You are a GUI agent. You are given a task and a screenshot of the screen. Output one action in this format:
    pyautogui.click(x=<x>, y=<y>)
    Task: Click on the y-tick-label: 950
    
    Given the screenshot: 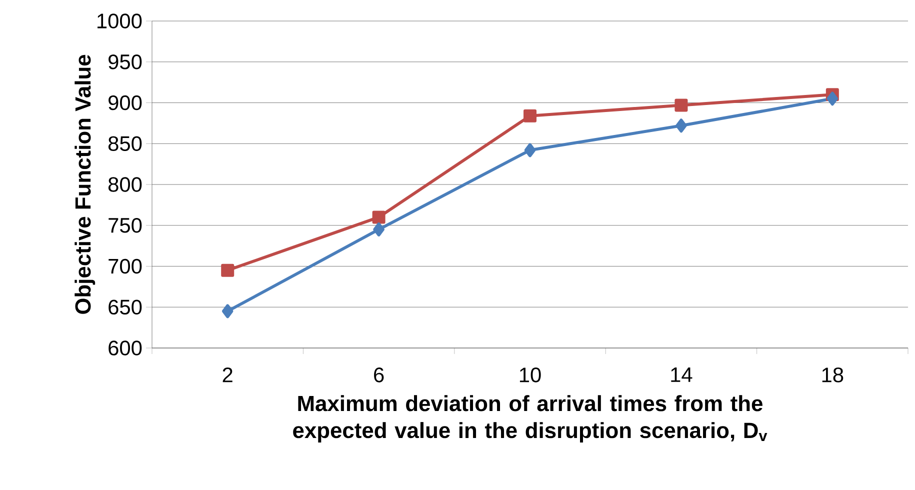 What is the action you would take?
    pyautogui.click(x=125, y=62)
    